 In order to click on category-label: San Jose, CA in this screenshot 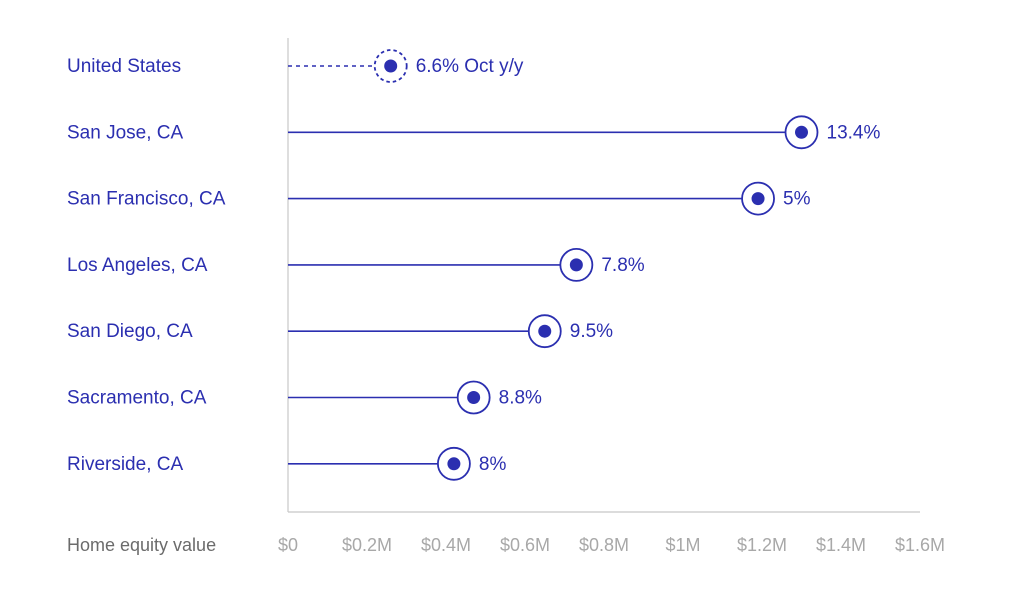, I will do `click(125, 132)`.